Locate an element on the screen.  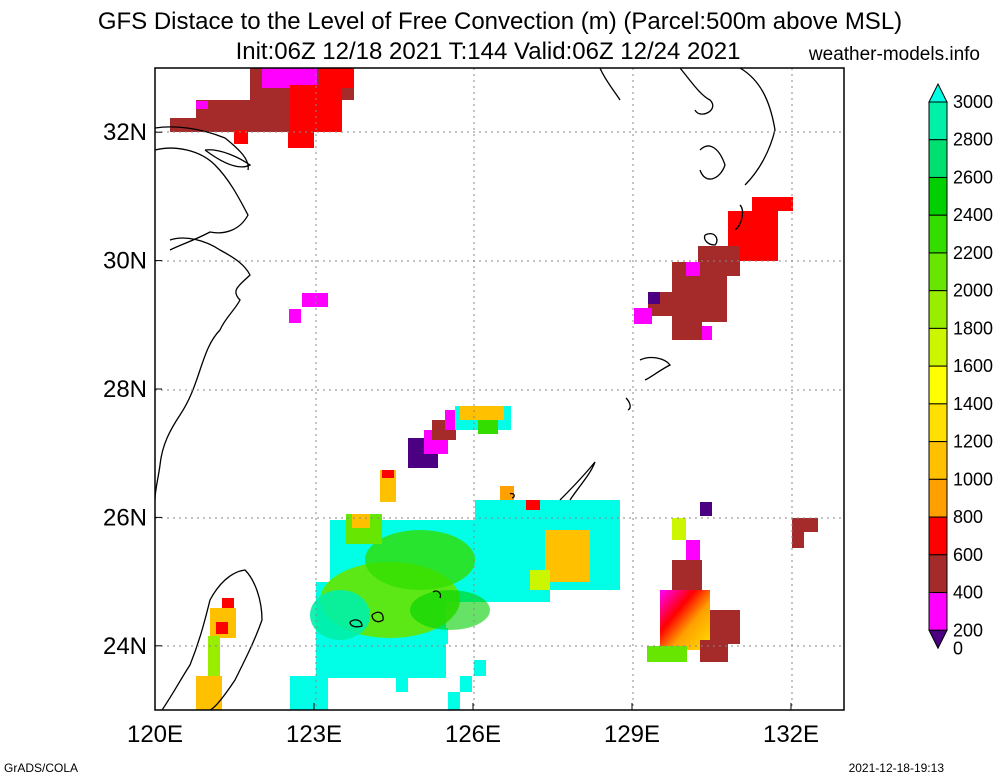
colorbar-label: 200 is located at coordinates (968, 630).